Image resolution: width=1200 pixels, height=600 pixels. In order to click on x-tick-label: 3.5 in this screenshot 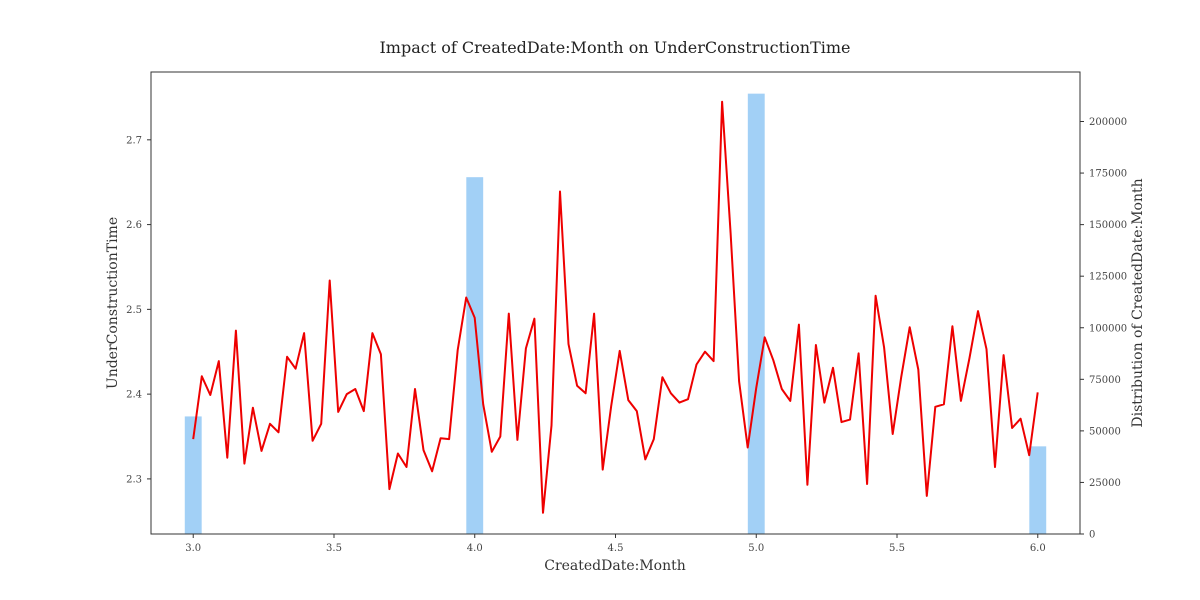, I will do `click(334, 548)`.